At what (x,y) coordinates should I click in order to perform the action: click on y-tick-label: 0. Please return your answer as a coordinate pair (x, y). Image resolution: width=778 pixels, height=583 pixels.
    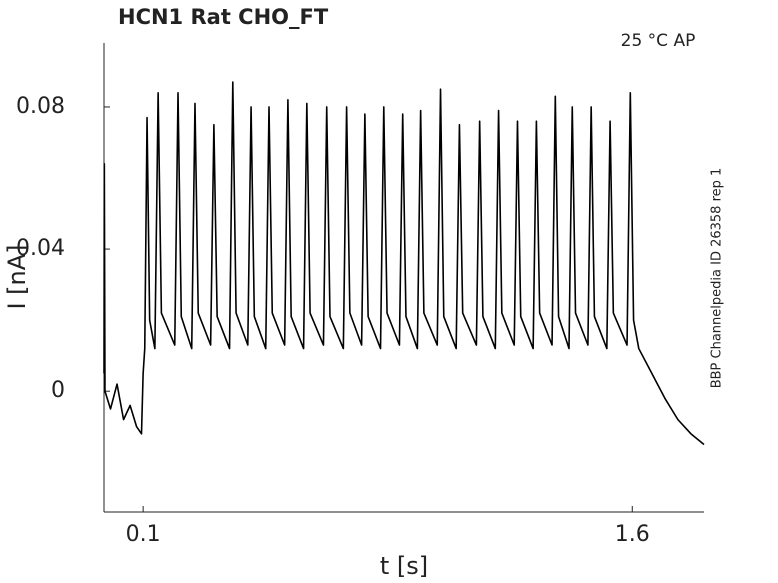
    Looking at the image, I should click on (58, 390).